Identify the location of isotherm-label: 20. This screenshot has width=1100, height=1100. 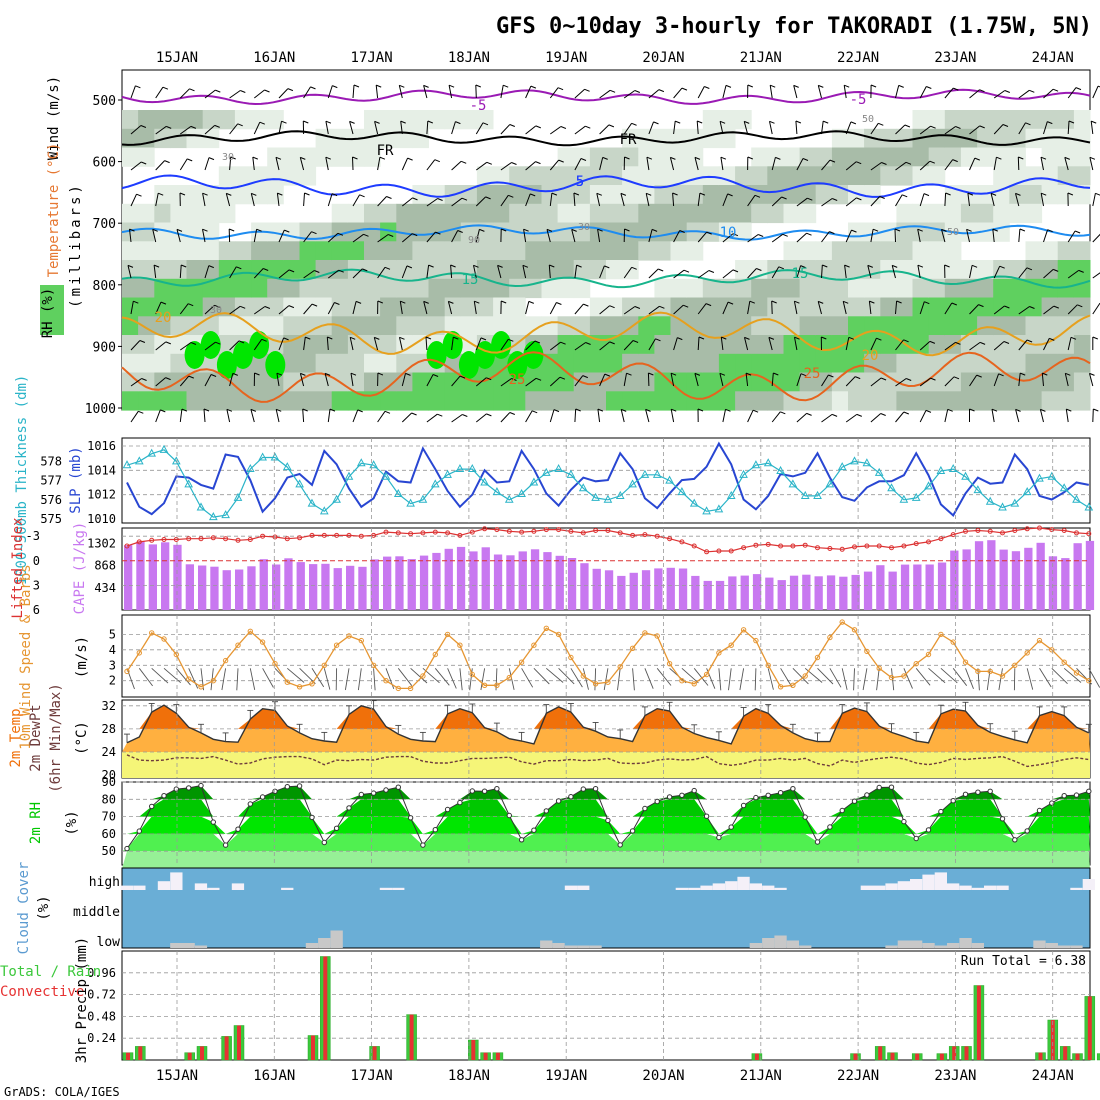
(870, 356).